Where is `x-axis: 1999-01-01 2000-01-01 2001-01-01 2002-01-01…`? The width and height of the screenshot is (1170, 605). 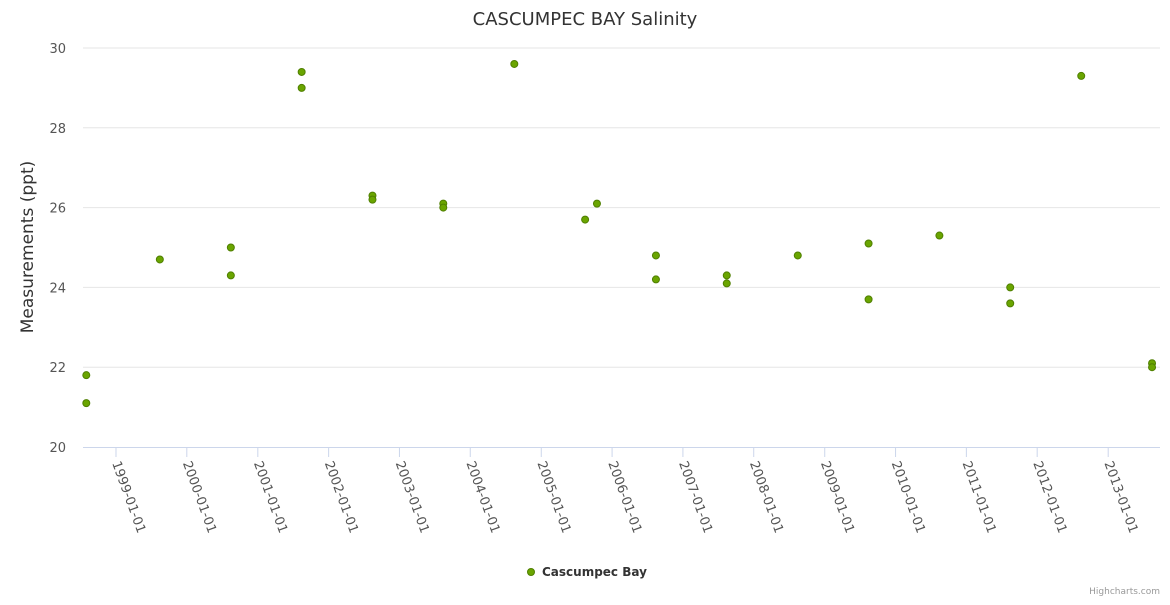 x-axis: 1999-01-01 2000-01-01 2001-01-01 2002-01-01… is located at coordinates (621, 491).